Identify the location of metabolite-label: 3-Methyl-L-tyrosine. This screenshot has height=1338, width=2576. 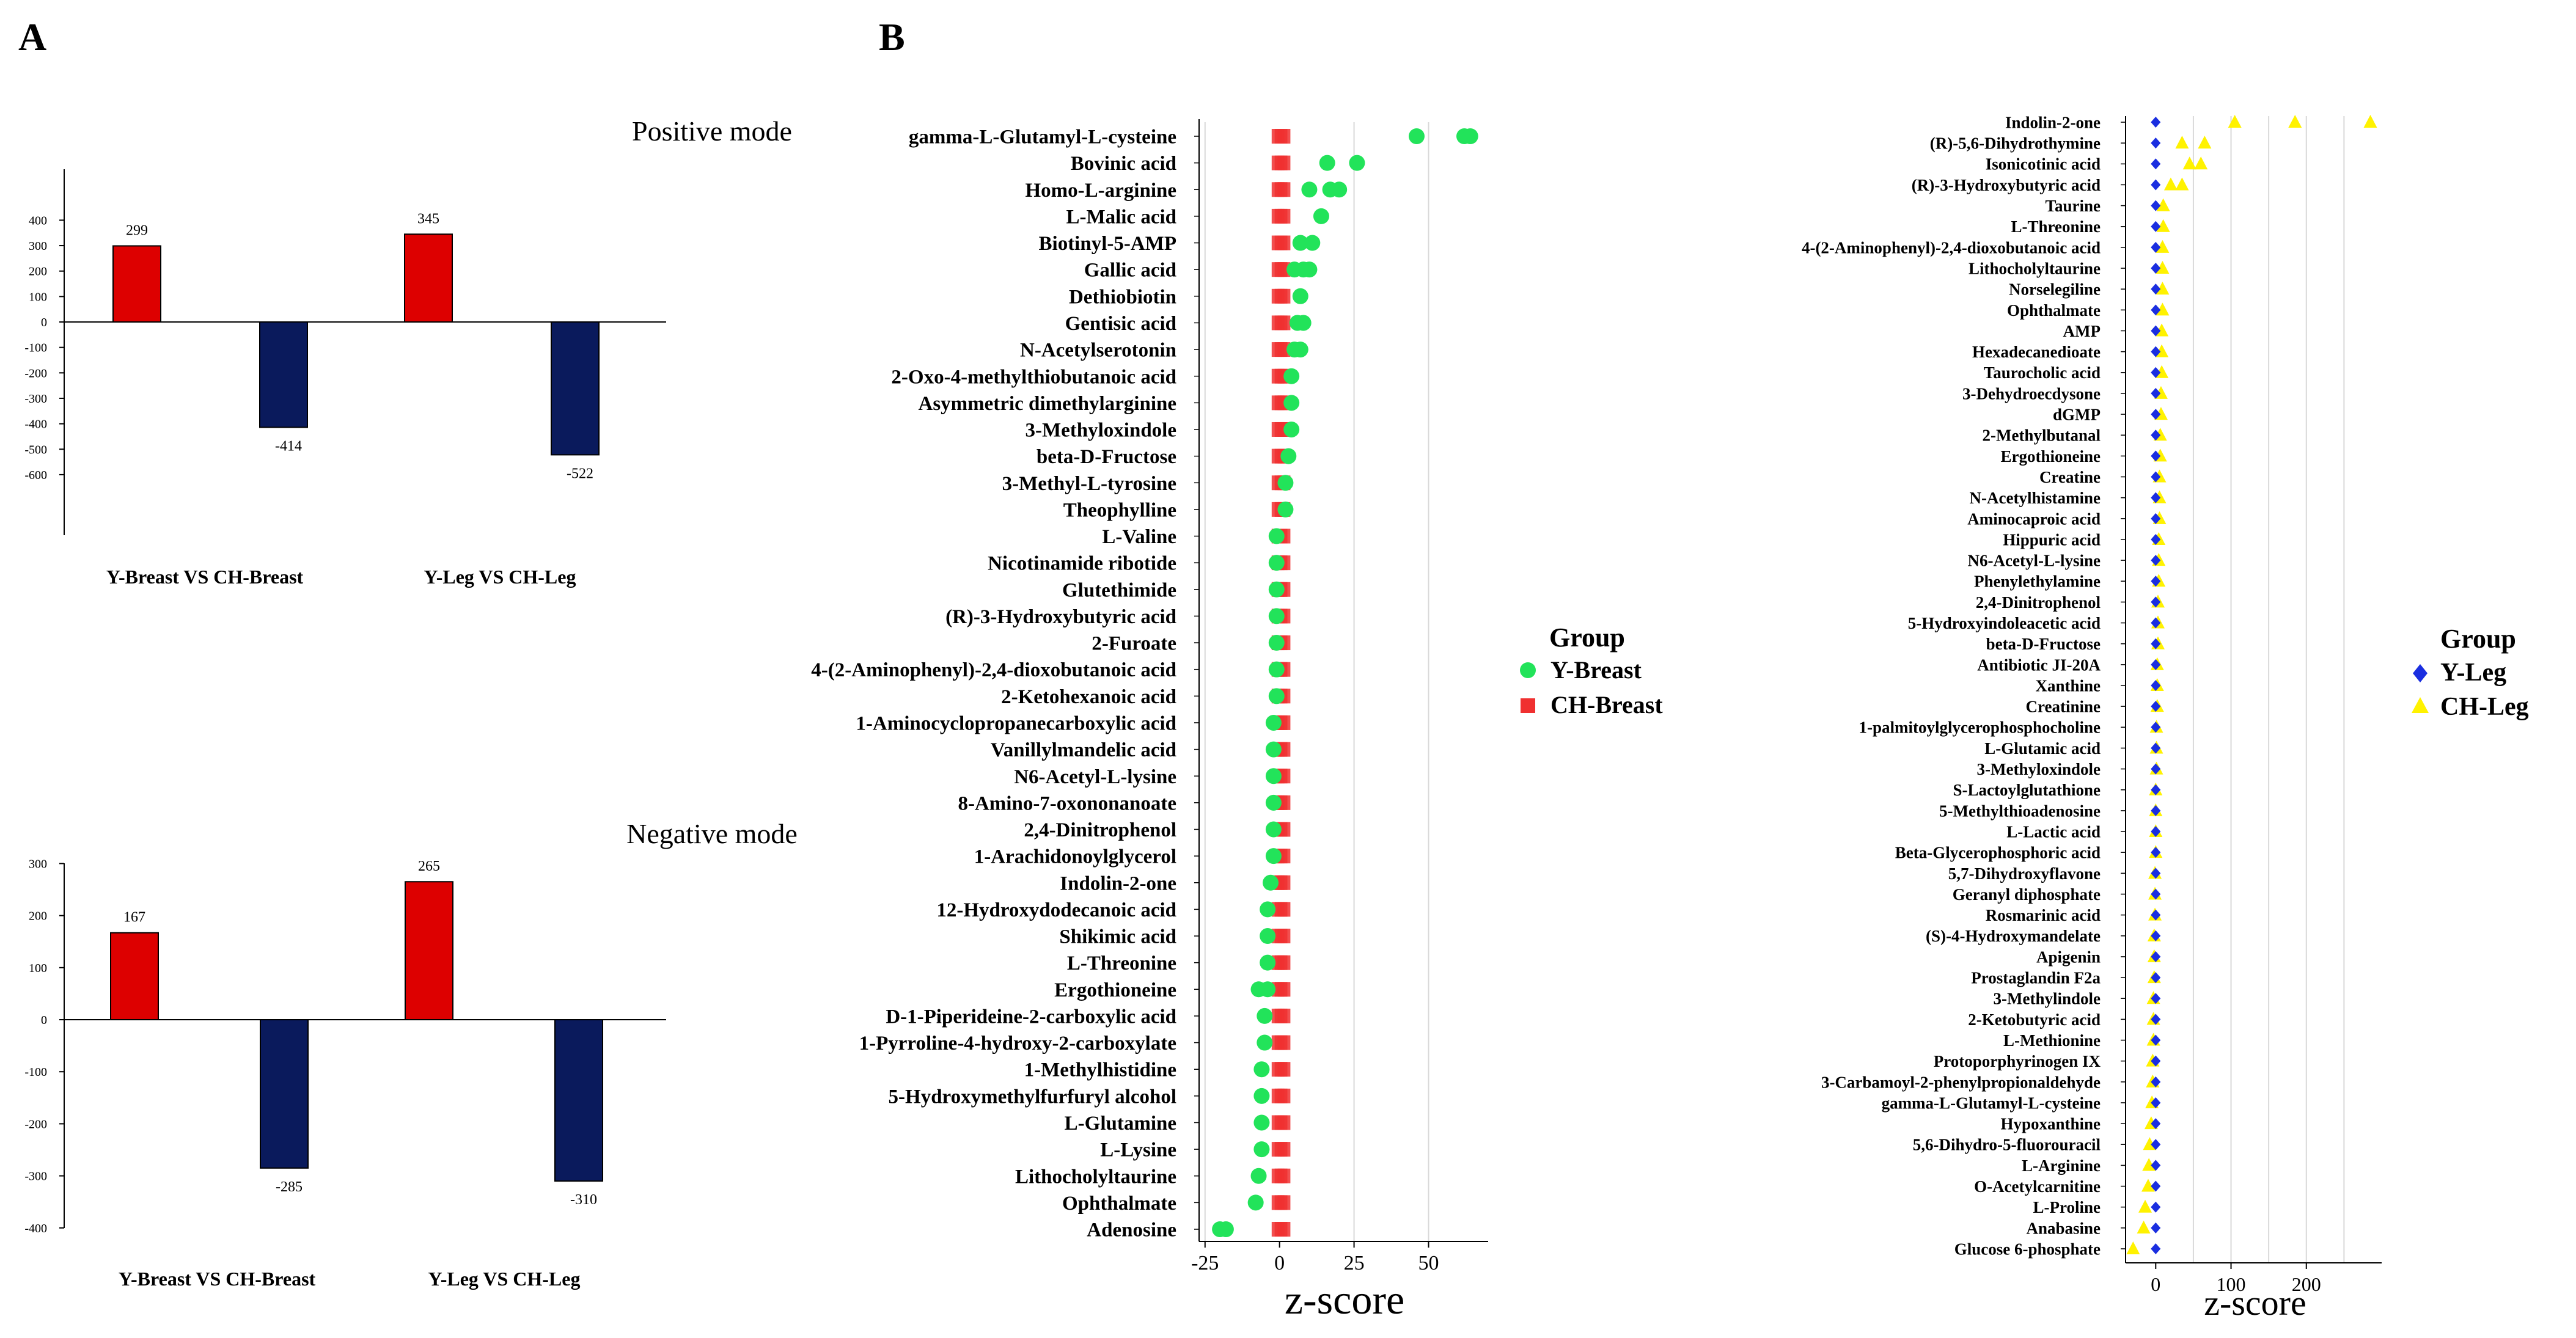
(1089, 484).